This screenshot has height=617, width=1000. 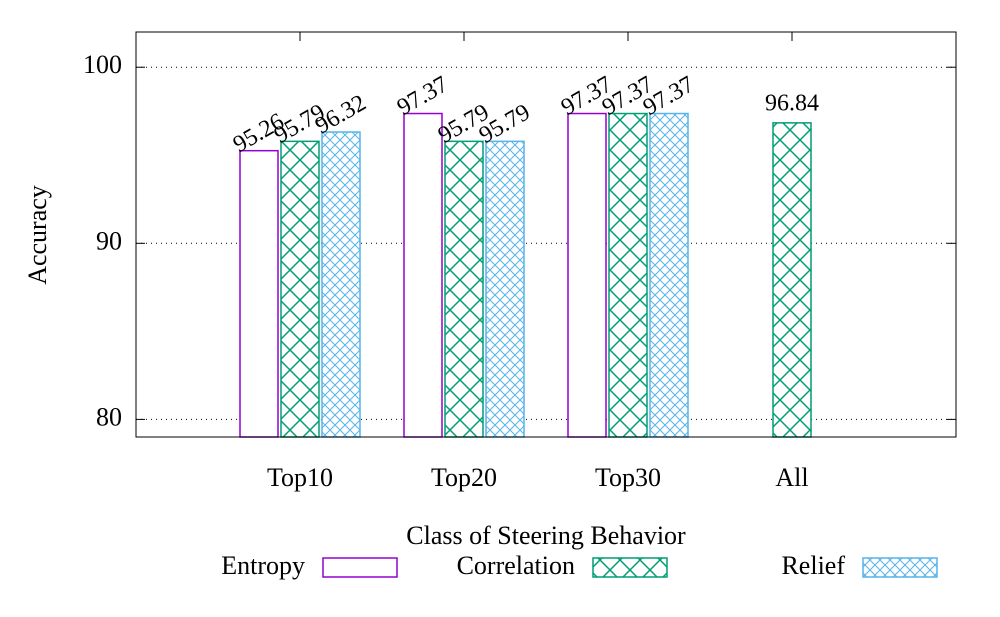 I want to click on legend-label: Entropy, so click(x=263, y=565).